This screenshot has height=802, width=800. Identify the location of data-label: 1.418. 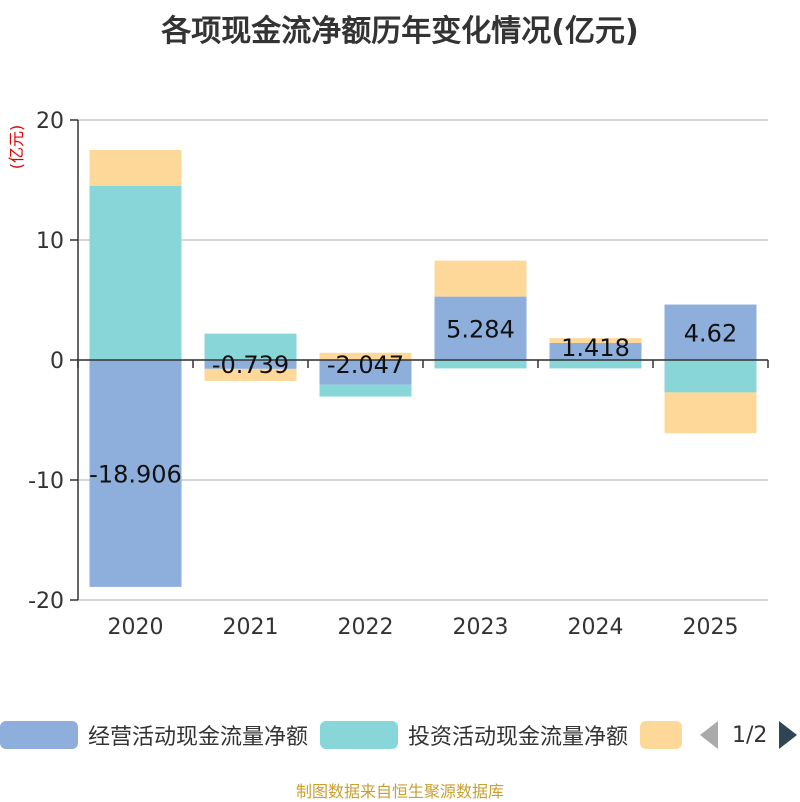
(595, 348).